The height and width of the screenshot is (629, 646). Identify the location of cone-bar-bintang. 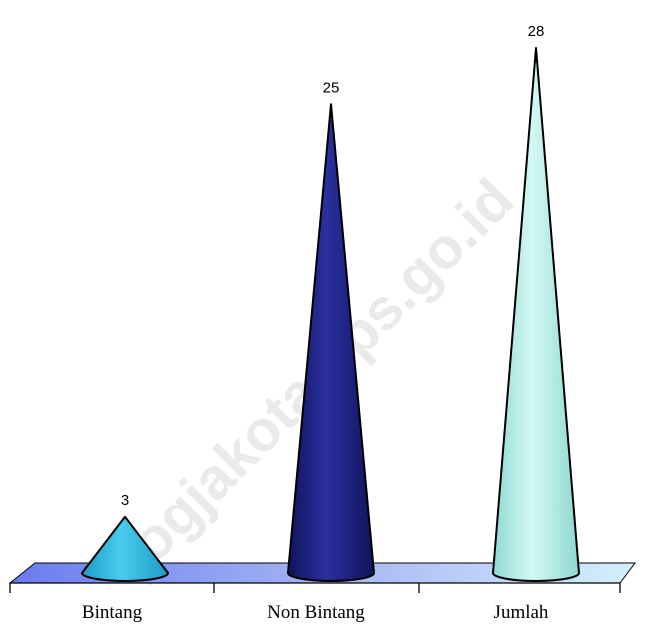
(125, 548).